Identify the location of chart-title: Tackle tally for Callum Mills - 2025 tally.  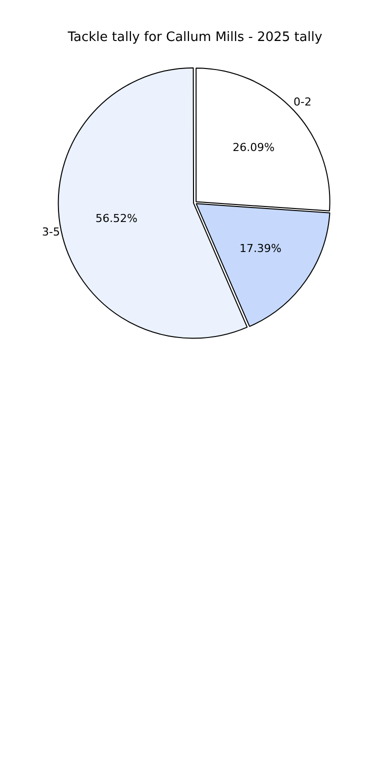
(194, 38).